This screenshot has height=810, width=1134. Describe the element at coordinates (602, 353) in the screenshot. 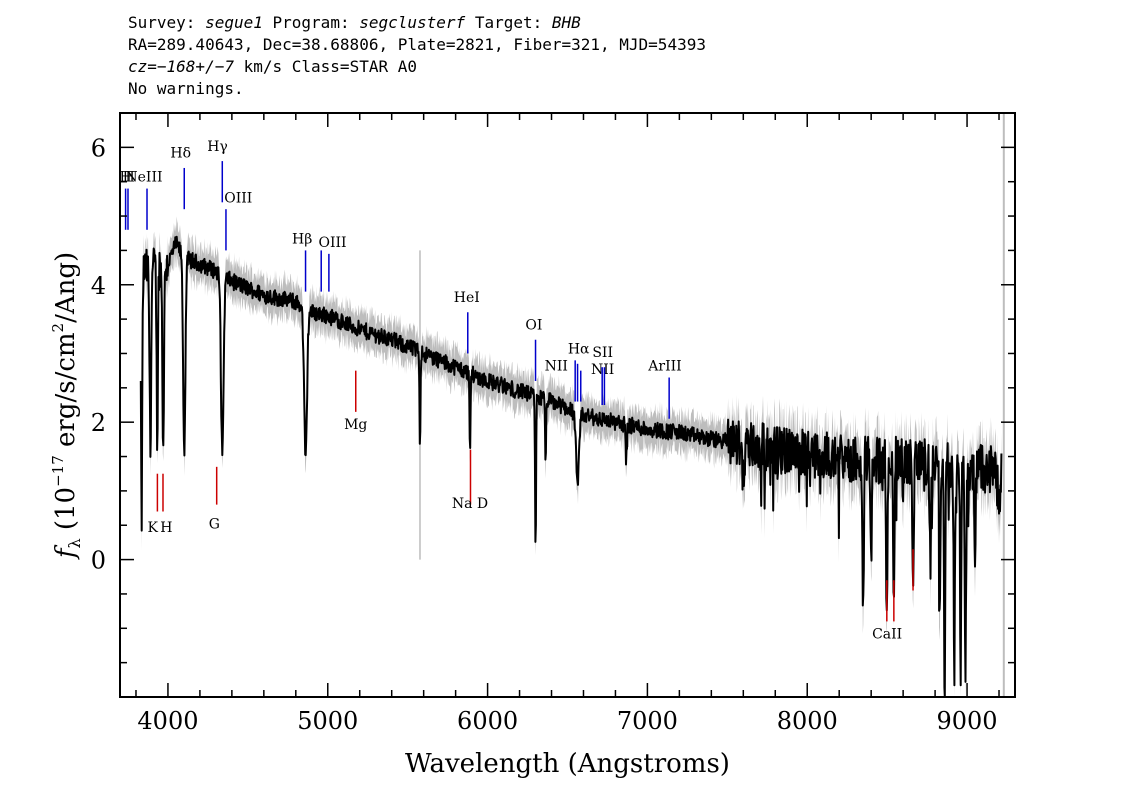

I see `emission-line-label: SII` at that location.